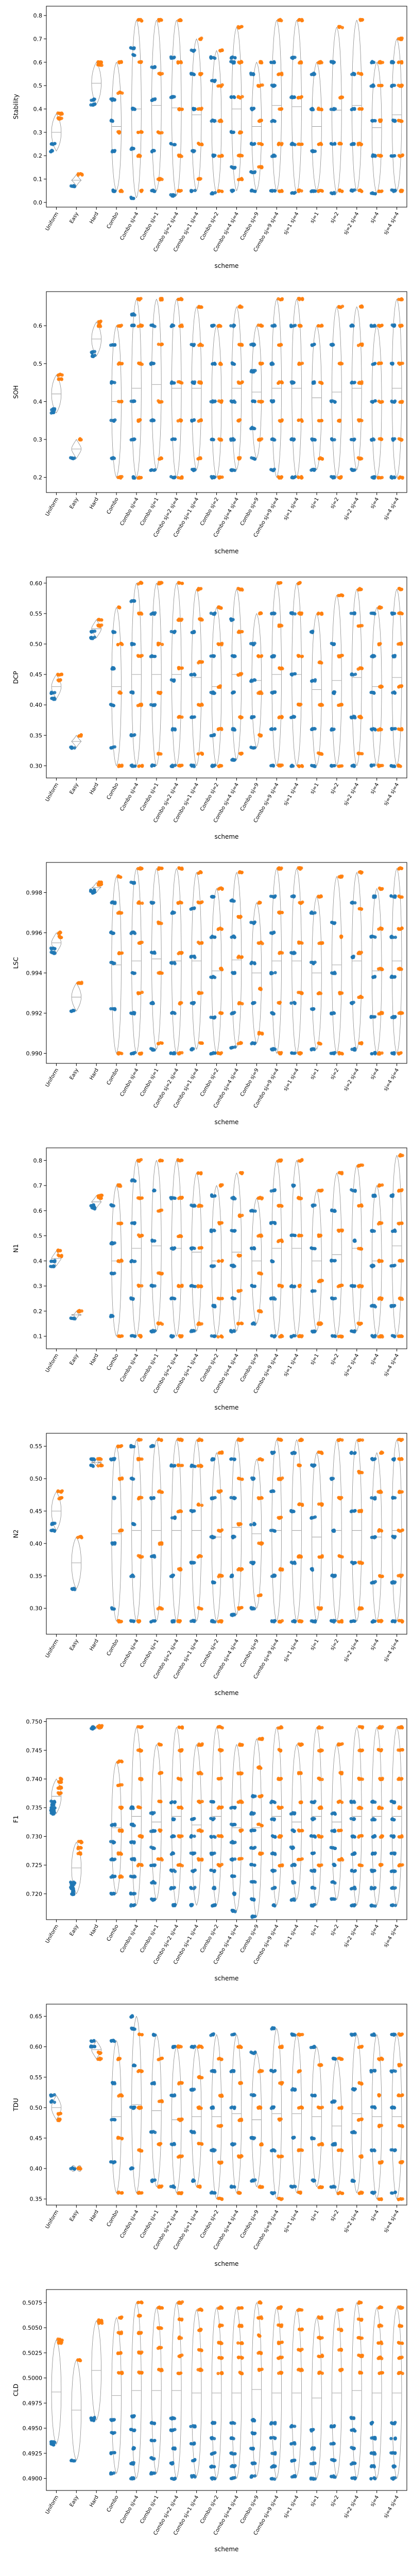 The height and width of the screenshot is (2576, 412). I want to click on y-tick-label: 0.5, so click(38, 85).